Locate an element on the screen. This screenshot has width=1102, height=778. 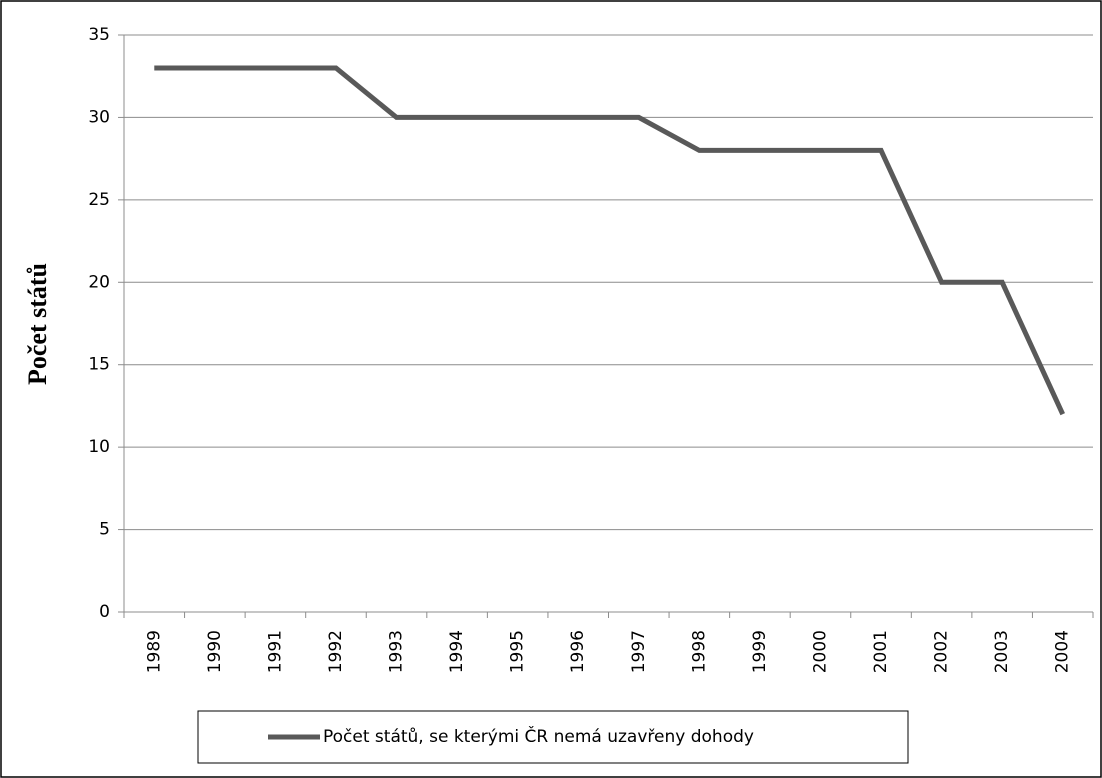
y-tick-label: 25 is located at coordinates (99, 200).